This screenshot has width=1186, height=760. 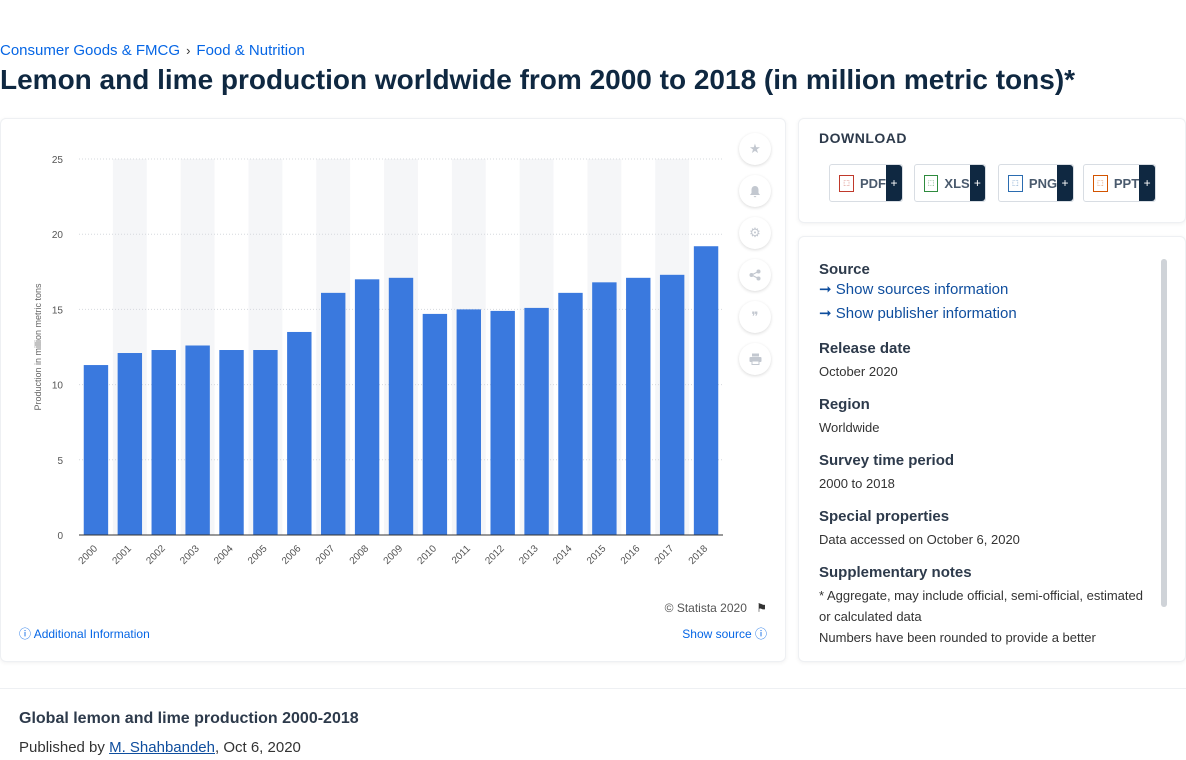 I want to click on copyright: © Statista 2020 ⚑, so click(x=716, y=608).